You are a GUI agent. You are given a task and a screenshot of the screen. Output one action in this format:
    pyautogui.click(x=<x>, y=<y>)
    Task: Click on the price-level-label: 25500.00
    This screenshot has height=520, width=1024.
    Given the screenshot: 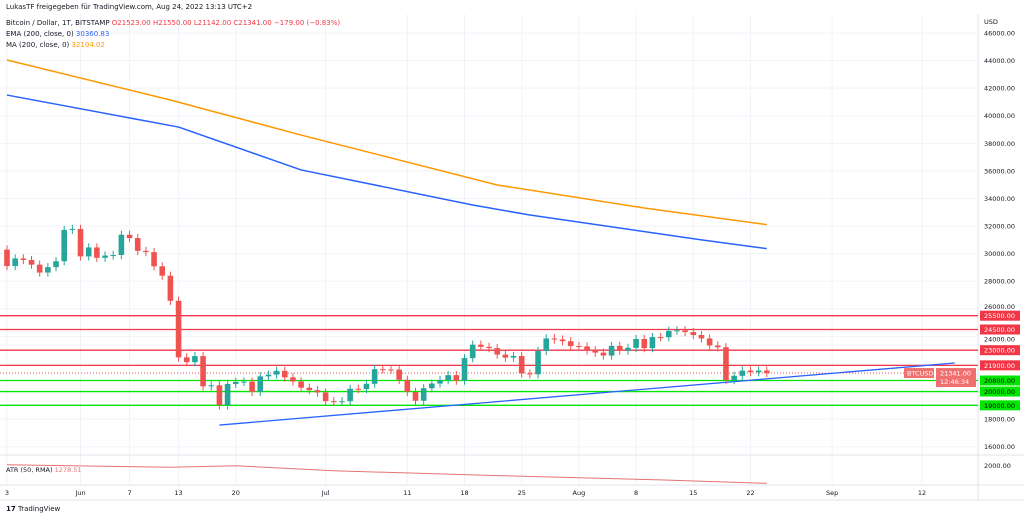 What is the action you would take?
    pyautogui.click(x=999, y=316)
    